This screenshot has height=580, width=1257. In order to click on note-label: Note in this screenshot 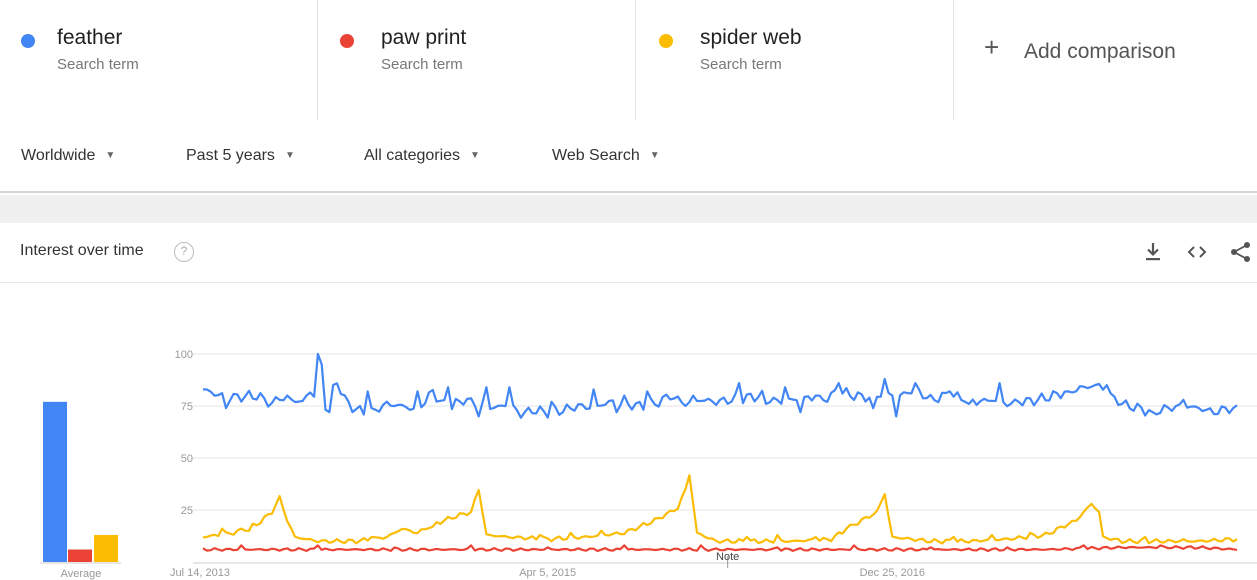, I will do `click(727, 557)`.